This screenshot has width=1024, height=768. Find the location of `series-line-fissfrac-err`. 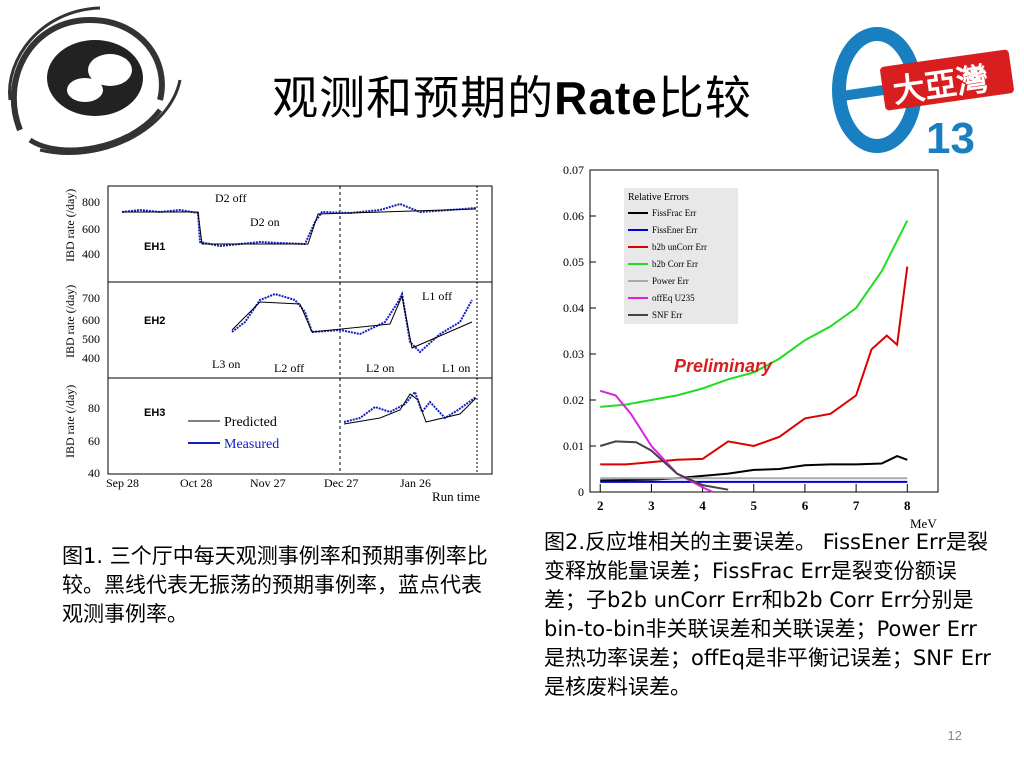

series-line-fissfrac-err is located at coordinates (754, 468).